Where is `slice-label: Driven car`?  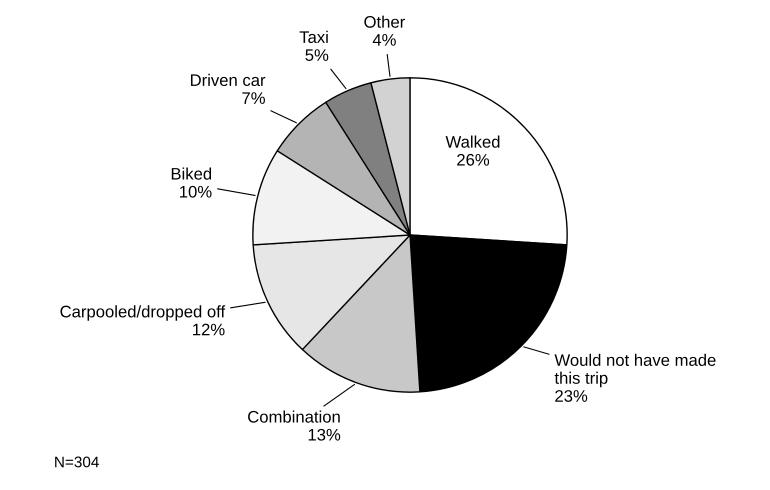
slice-label: Driven car is located at coordinates (228, 80).